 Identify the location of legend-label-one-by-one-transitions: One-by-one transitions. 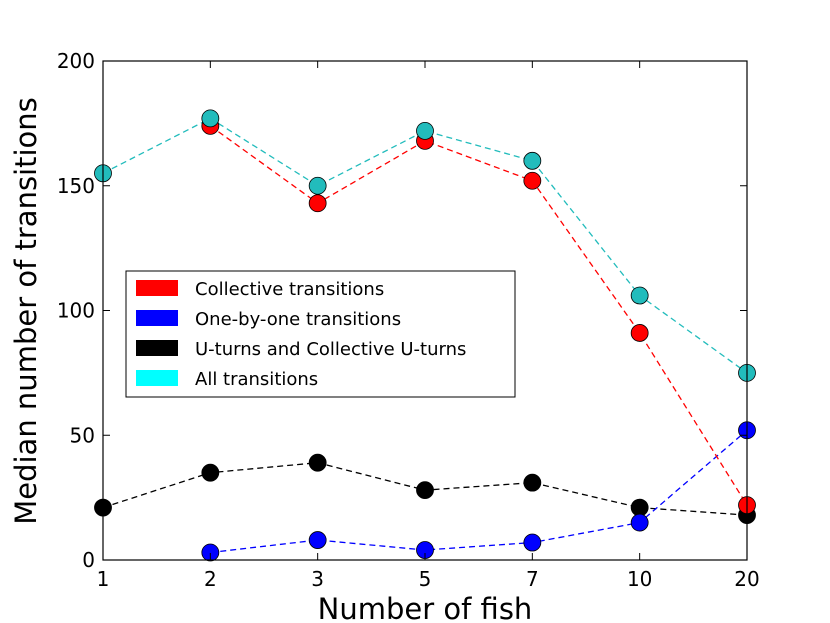
(298, 319).